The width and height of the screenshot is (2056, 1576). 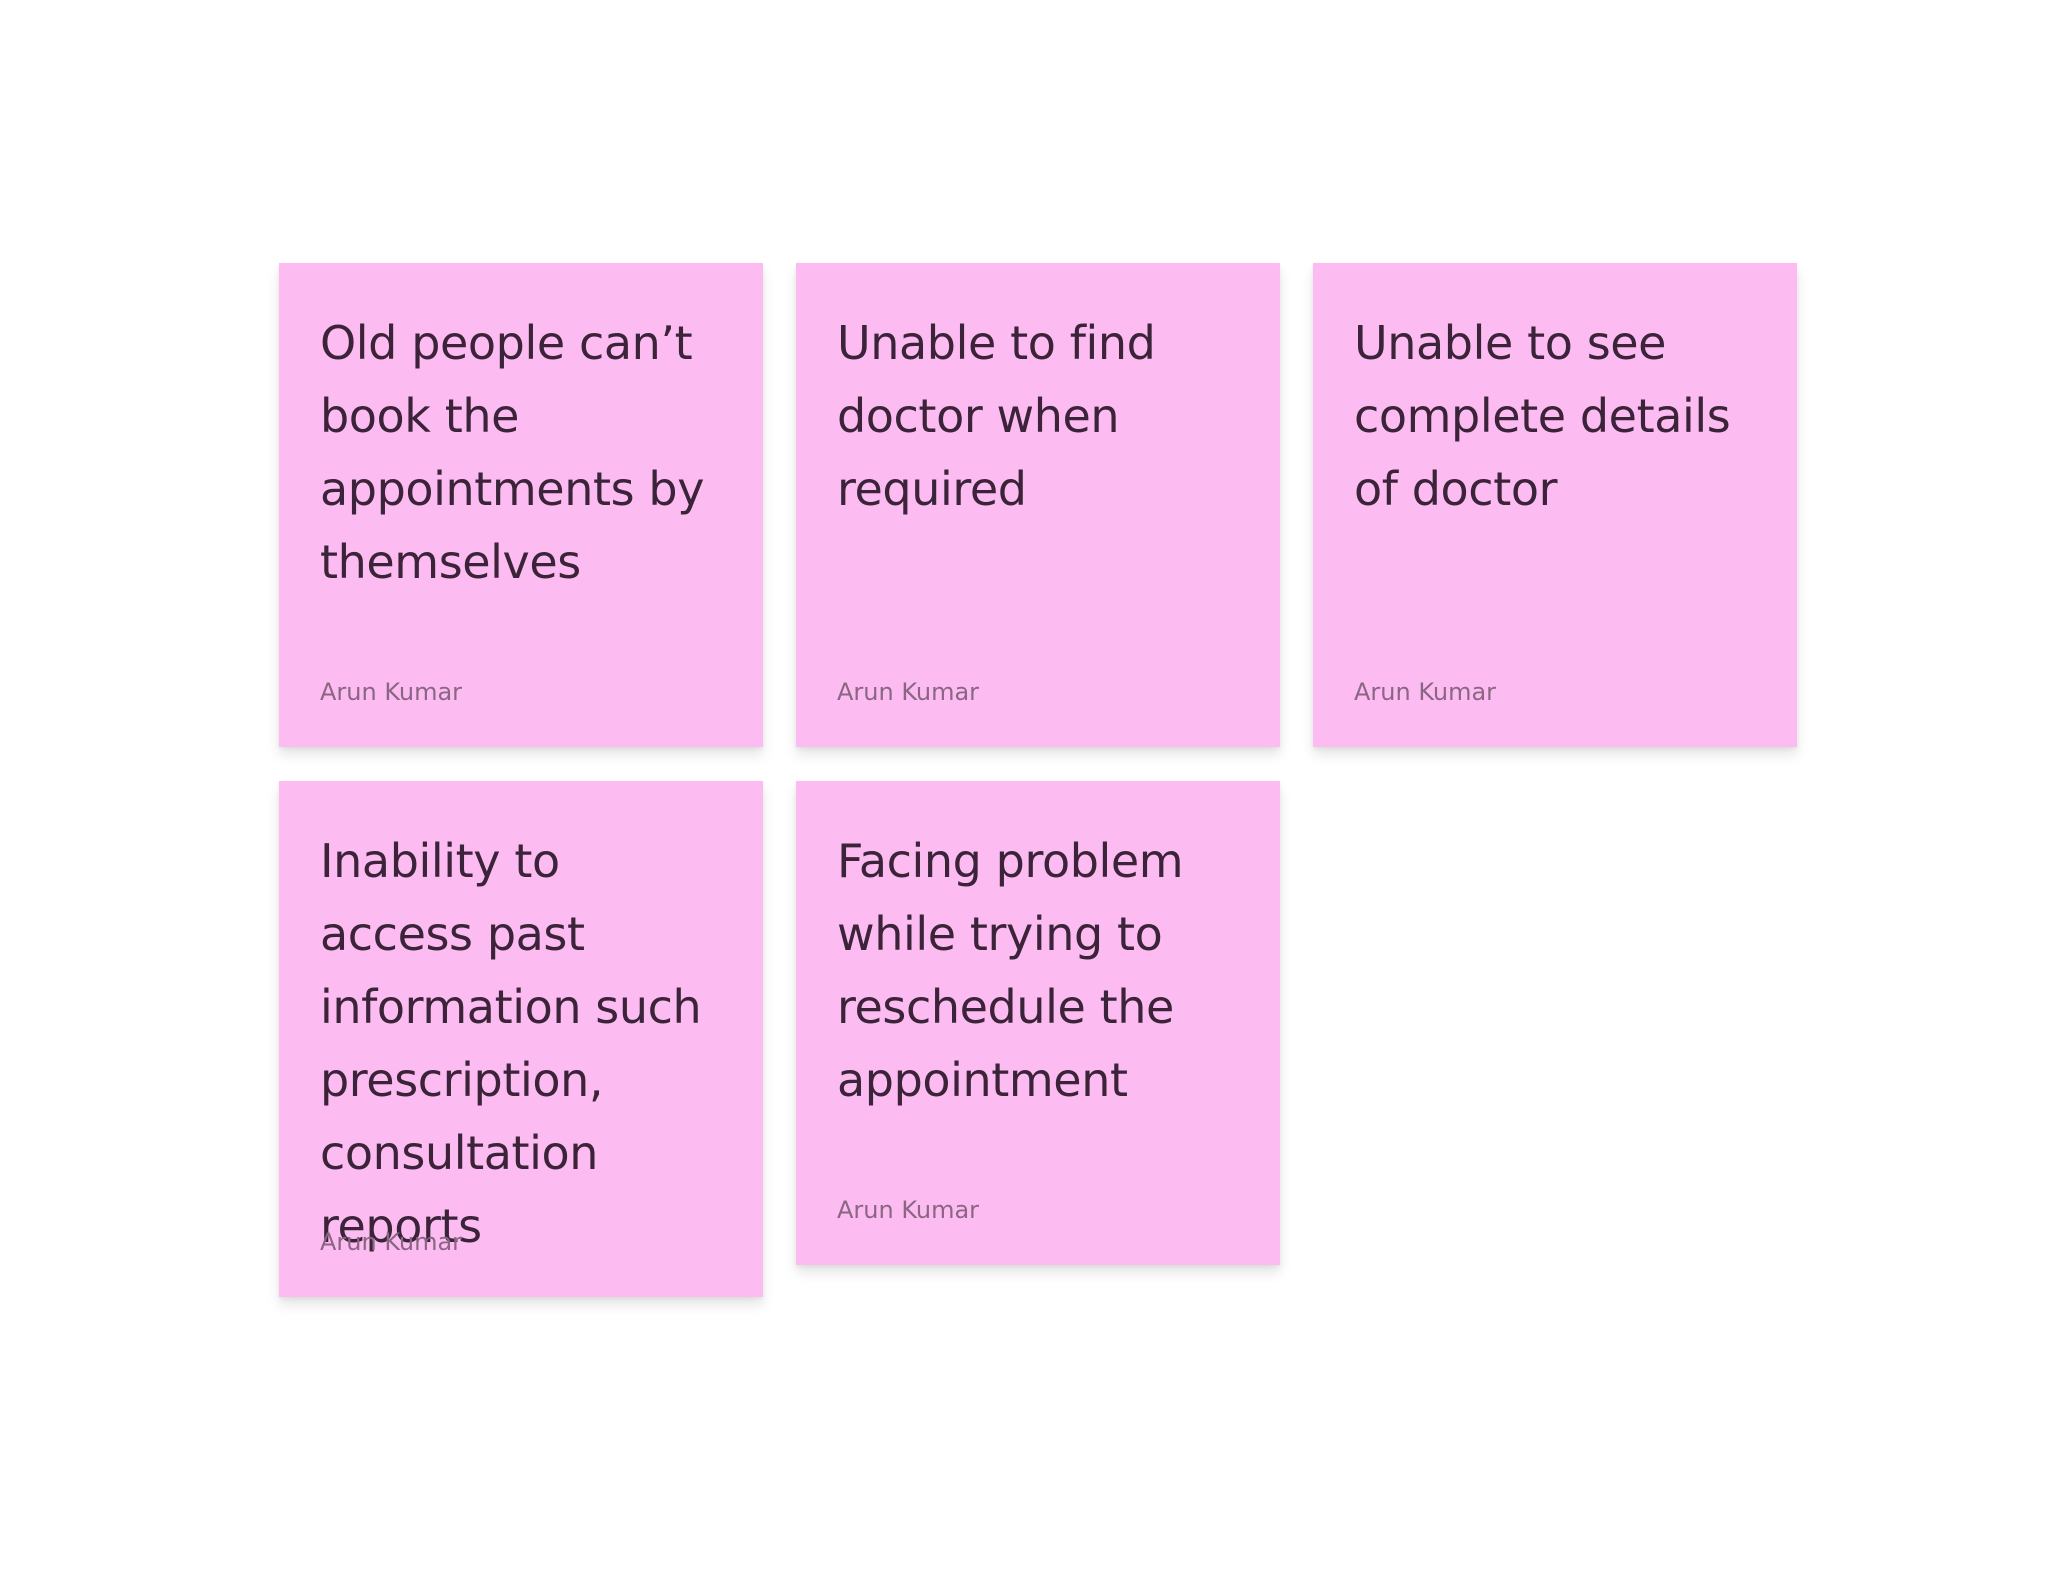 What do you see at coordinates (996, 416) in the screenshot?
I see `sticky-note-text: Unable to find doctor when required` at bounding box center [996, 416].